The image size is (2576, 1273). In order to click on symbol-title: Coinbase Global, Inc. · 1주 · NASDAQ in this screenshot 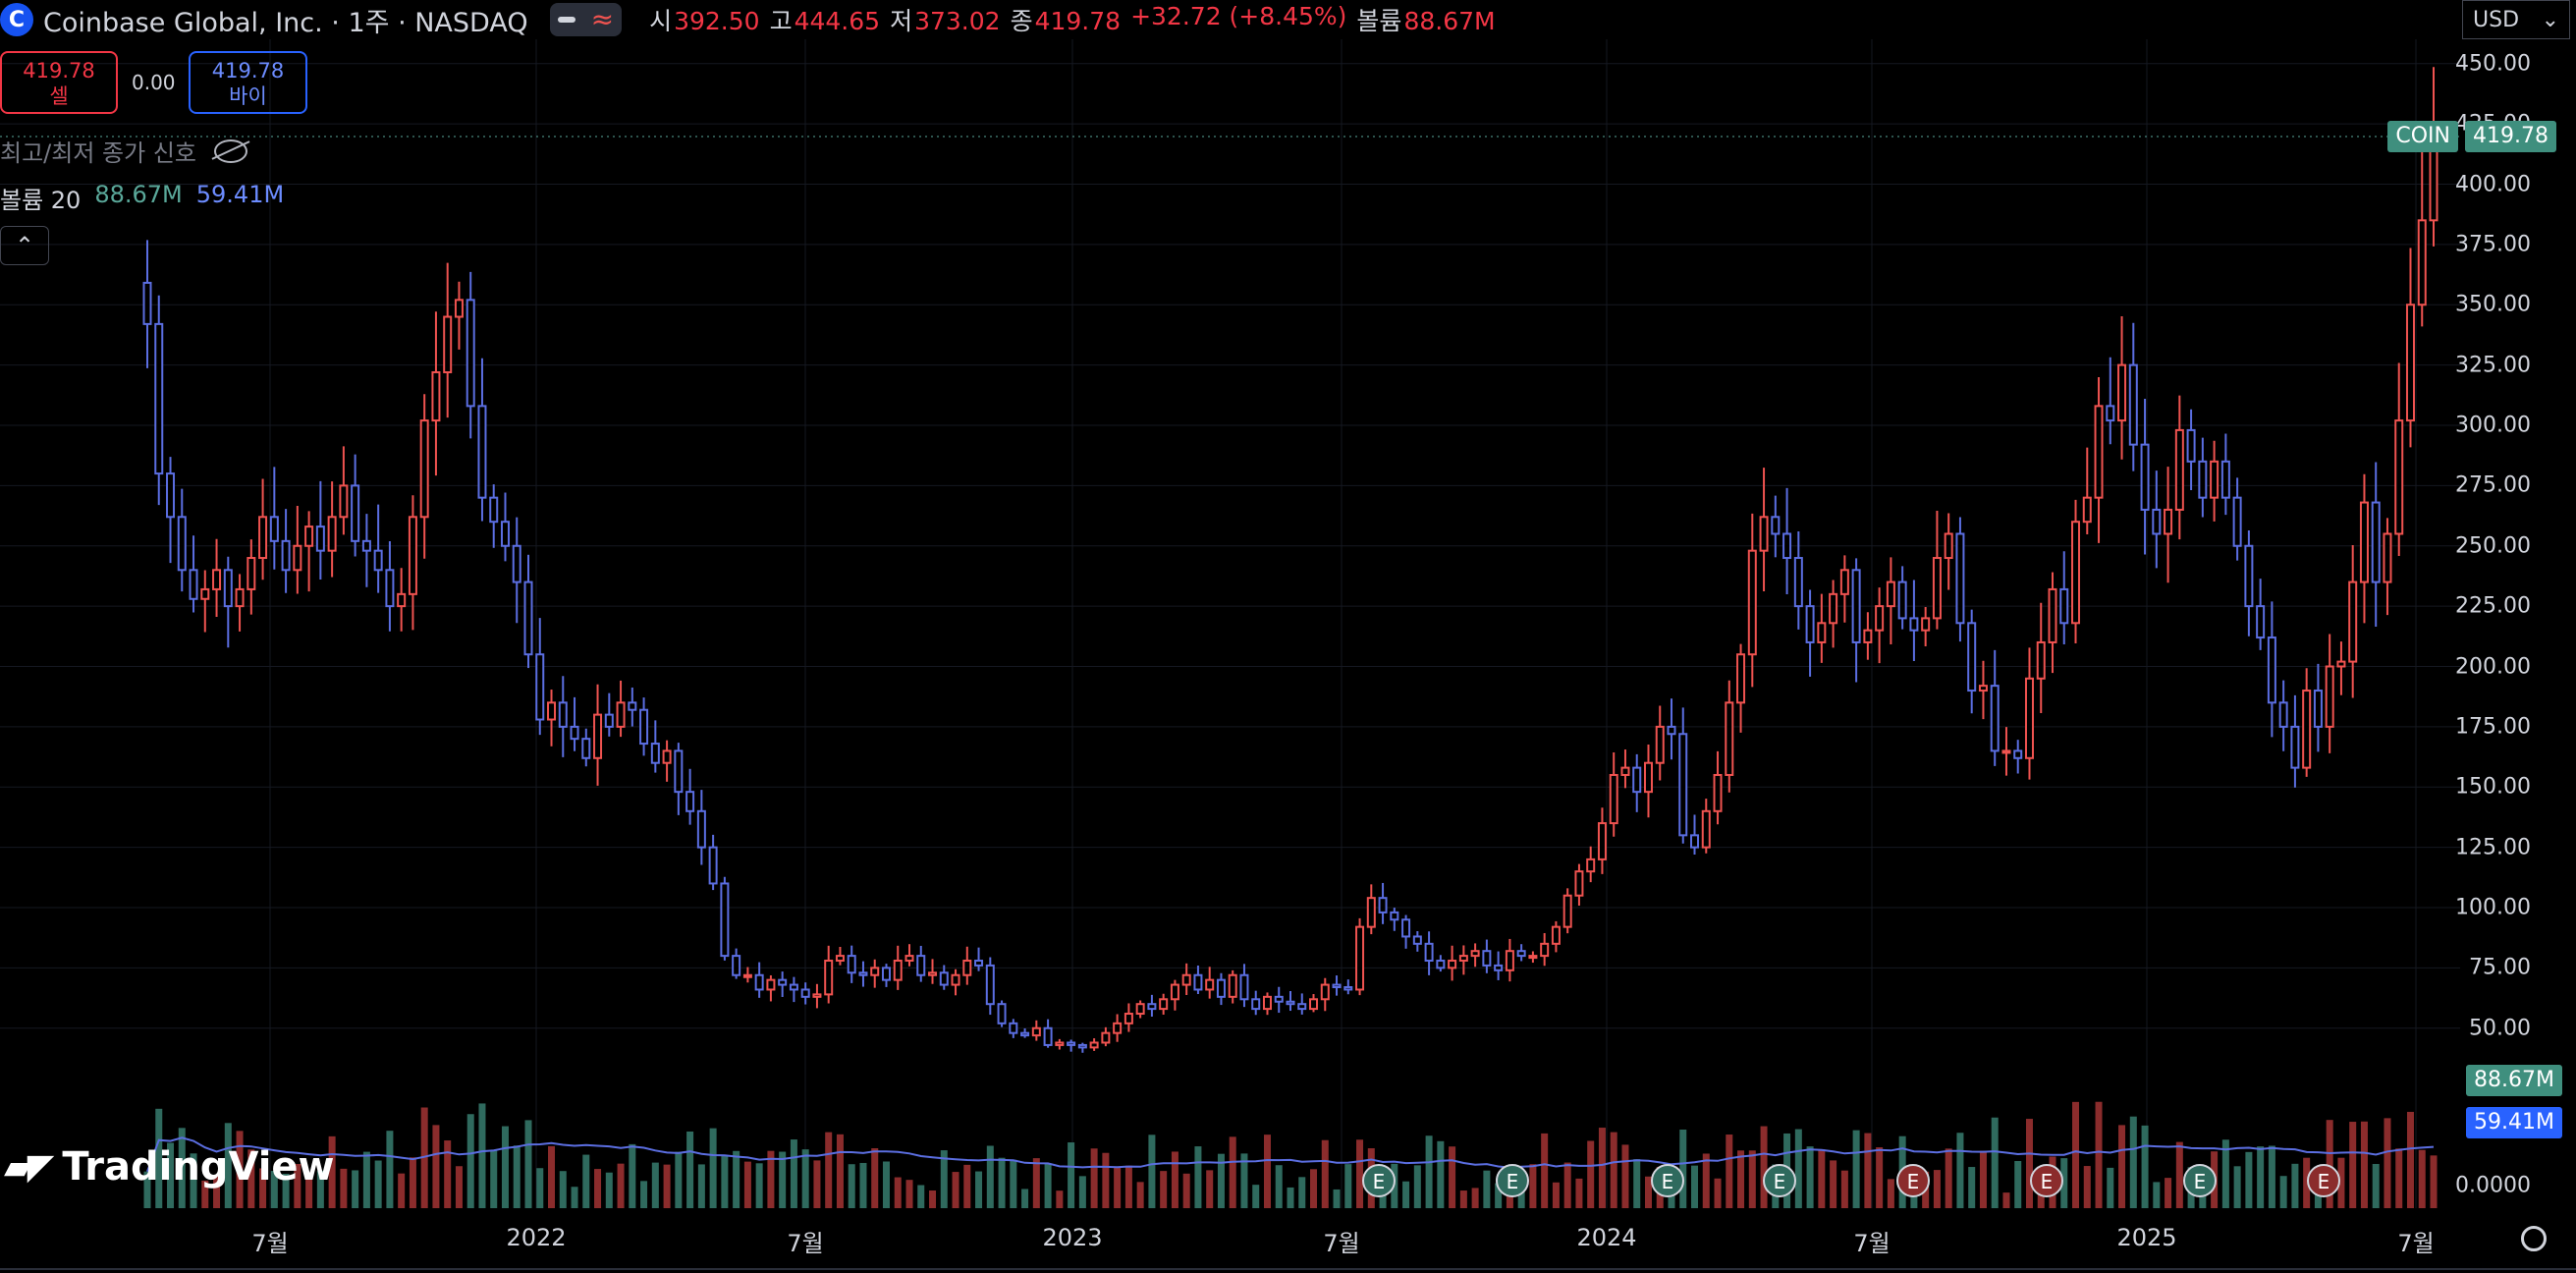, I will do `click(285, 22)`.